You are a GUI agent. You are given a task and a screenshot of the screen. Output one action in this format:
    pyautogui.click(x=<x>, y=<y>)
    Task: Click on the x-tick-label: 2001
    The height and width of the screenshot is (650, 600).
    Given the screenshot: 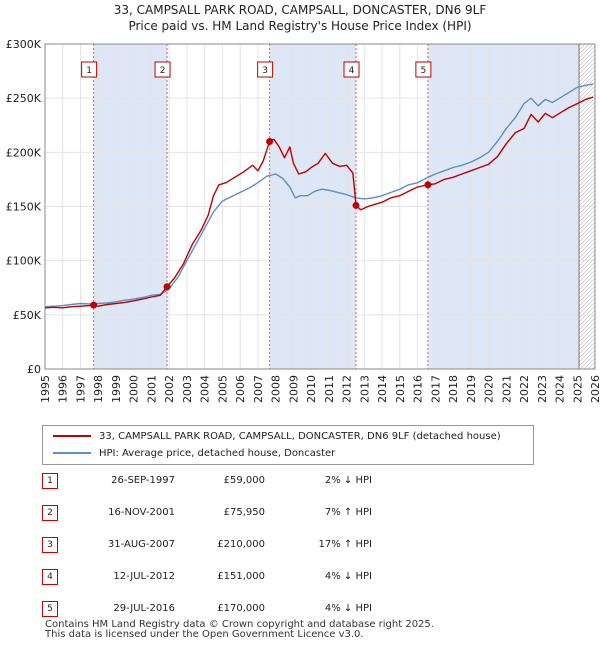 What is the action you would take?
    pyautogui.click(x=151, y=389)
    